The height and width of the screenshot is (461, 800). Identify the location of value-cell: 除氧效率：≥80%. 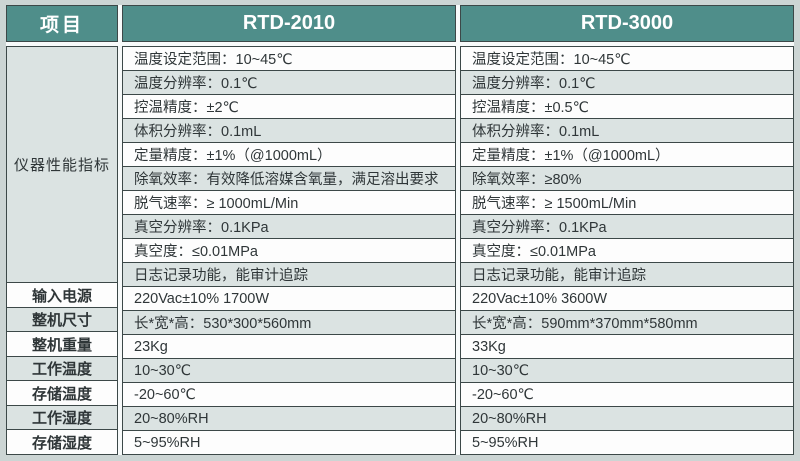
(627, 178).